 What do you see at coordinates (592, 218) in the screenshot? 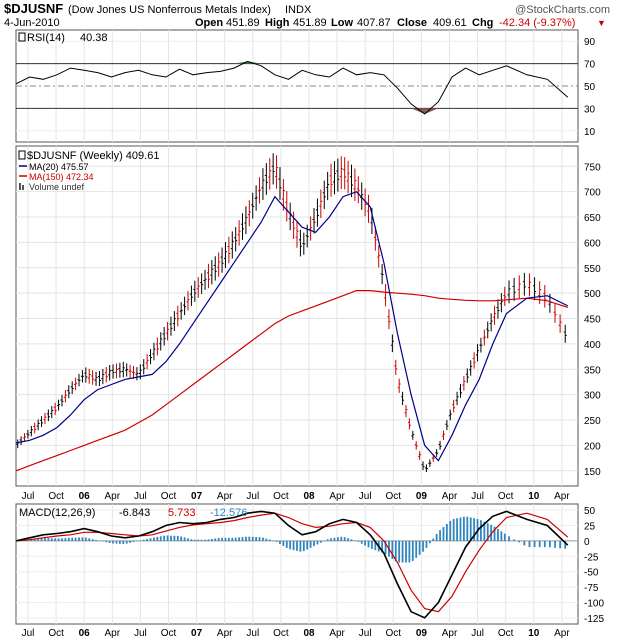
I see `price-y-tick: 650` at bounding box center [592, 218].